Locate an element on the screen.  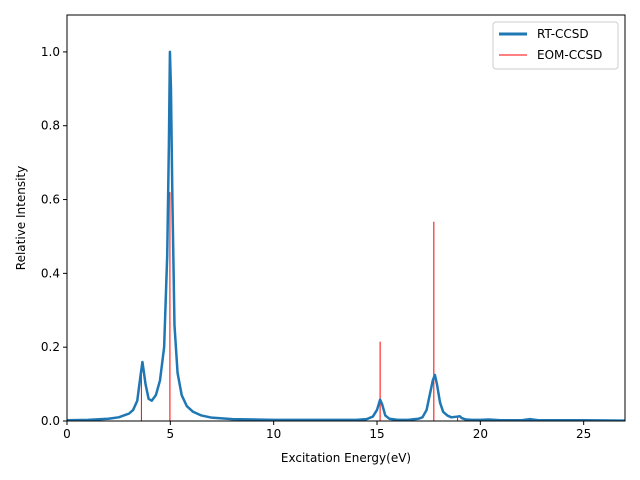
x-tick-label: 5 is located at coordinates (171, 434).